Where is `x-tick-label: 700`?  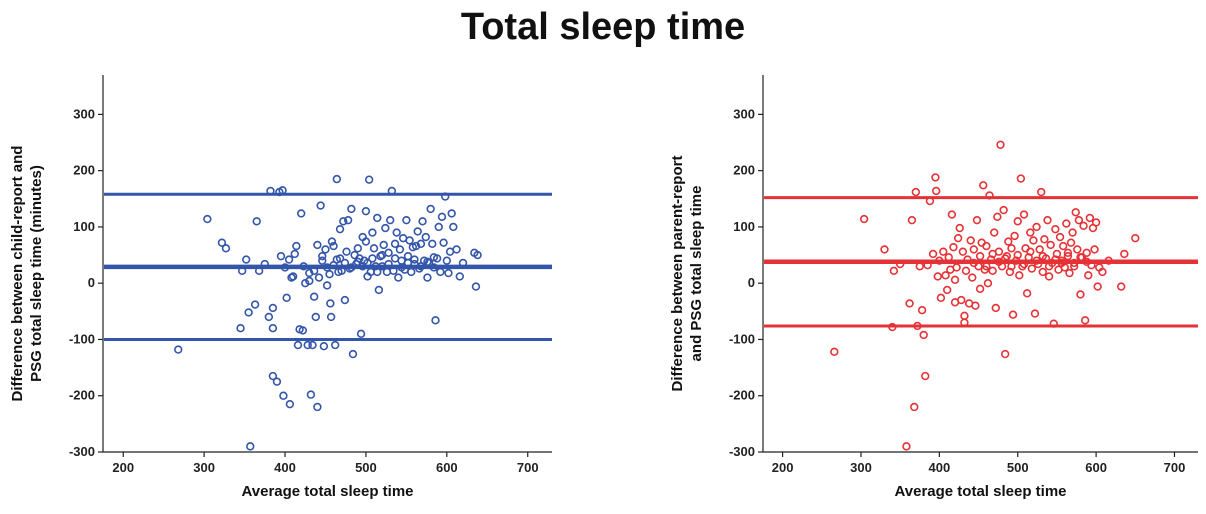
x-tick-label: 700 is located at coordinates (1175, 467).